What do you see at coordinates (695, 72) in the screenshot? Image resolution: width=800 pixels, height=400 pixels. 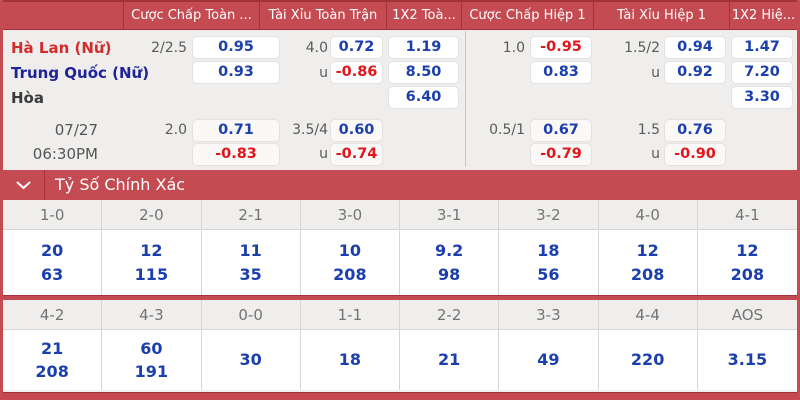 I see `overunder-h1-under-odds: 0.92` at bounding box center [695, 72].